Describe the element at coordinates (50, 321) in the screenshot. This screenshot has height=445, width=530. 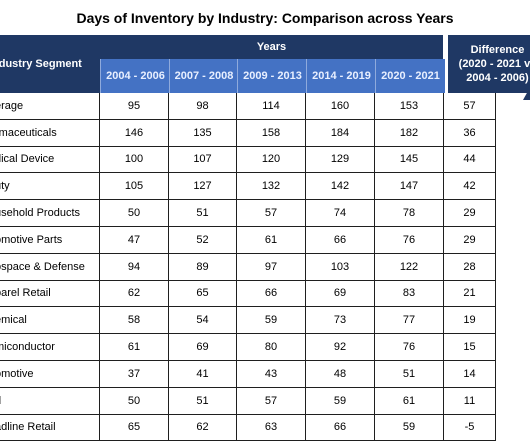
I see `segment-cell: emical` at that location.